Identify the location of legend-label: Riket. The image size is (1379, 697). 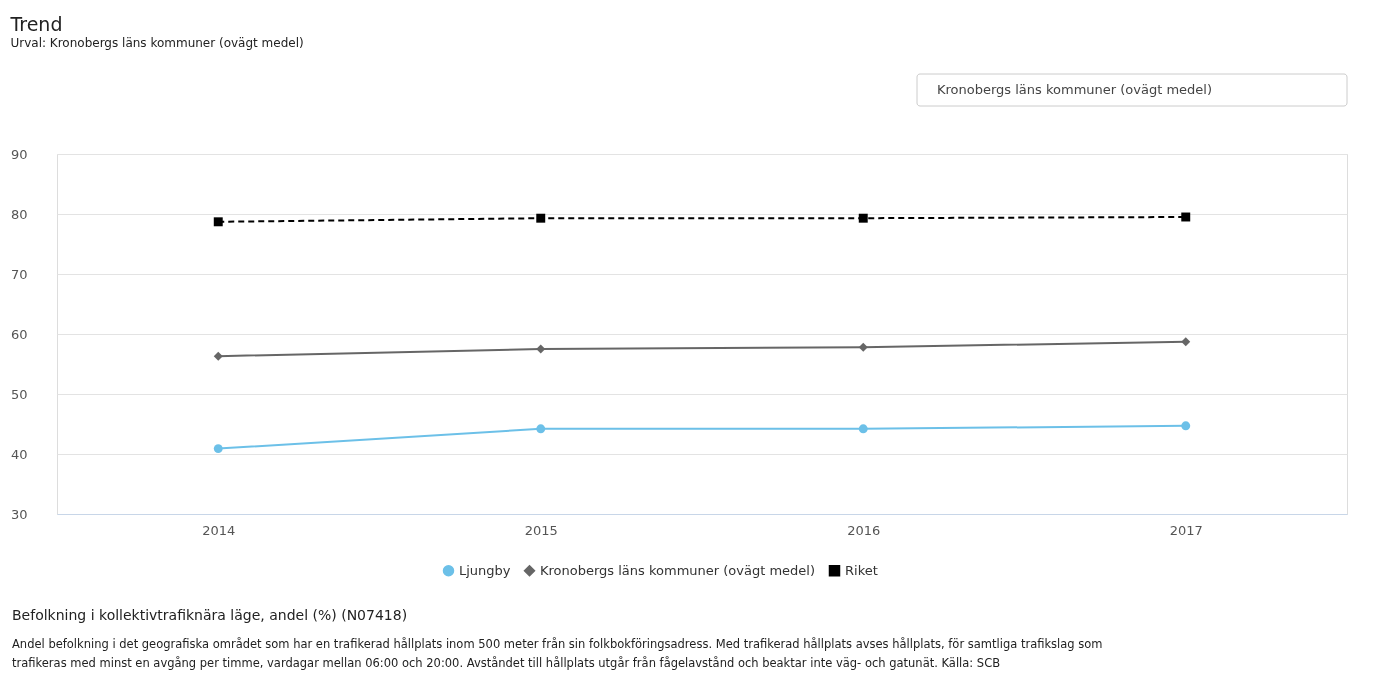
(861, 570).